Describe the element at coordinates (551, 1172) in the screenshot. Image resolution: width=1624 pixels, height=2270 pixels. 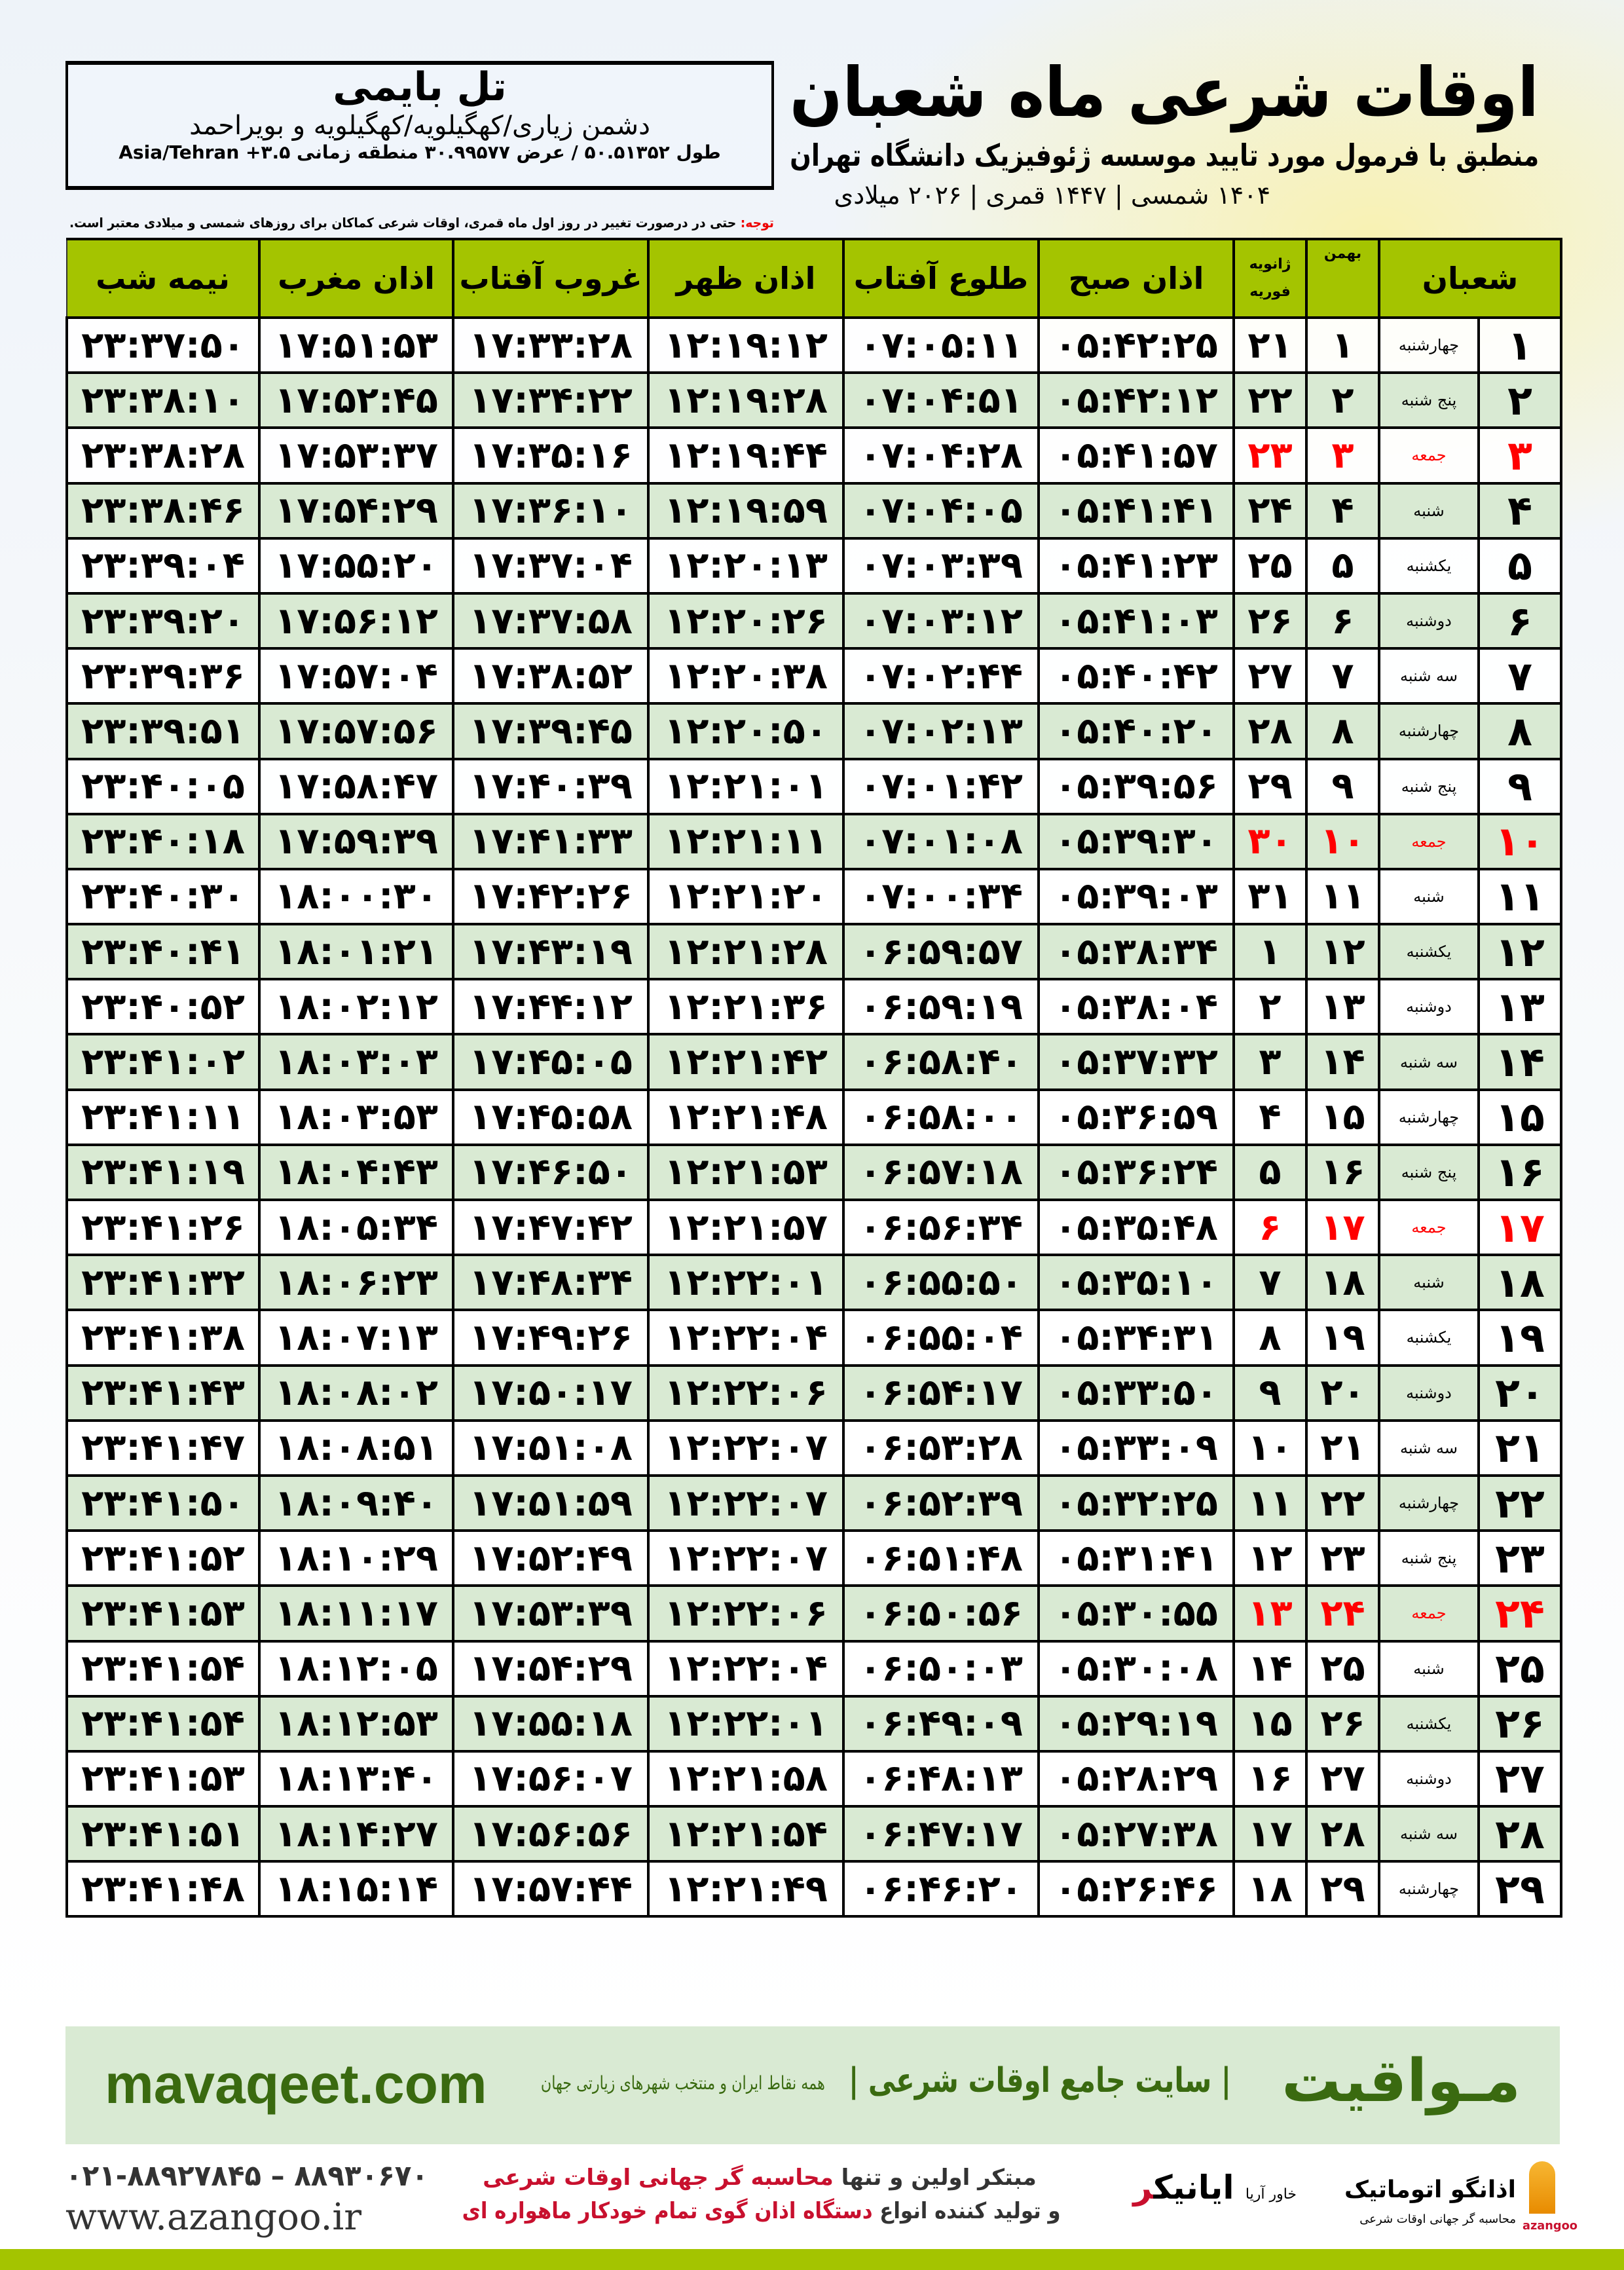
I see `cell-sunset-text: ۱۷:۴۶:۵۰` at that location.